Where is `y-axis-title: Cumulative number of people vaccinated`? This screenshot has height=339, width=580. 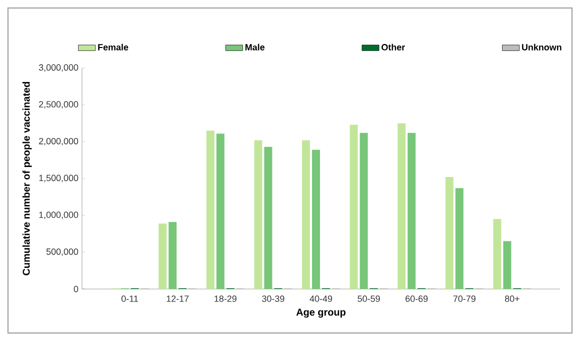
y-axis-title: Cumulative number of people vaccinated is located at coordinates (27, 179).